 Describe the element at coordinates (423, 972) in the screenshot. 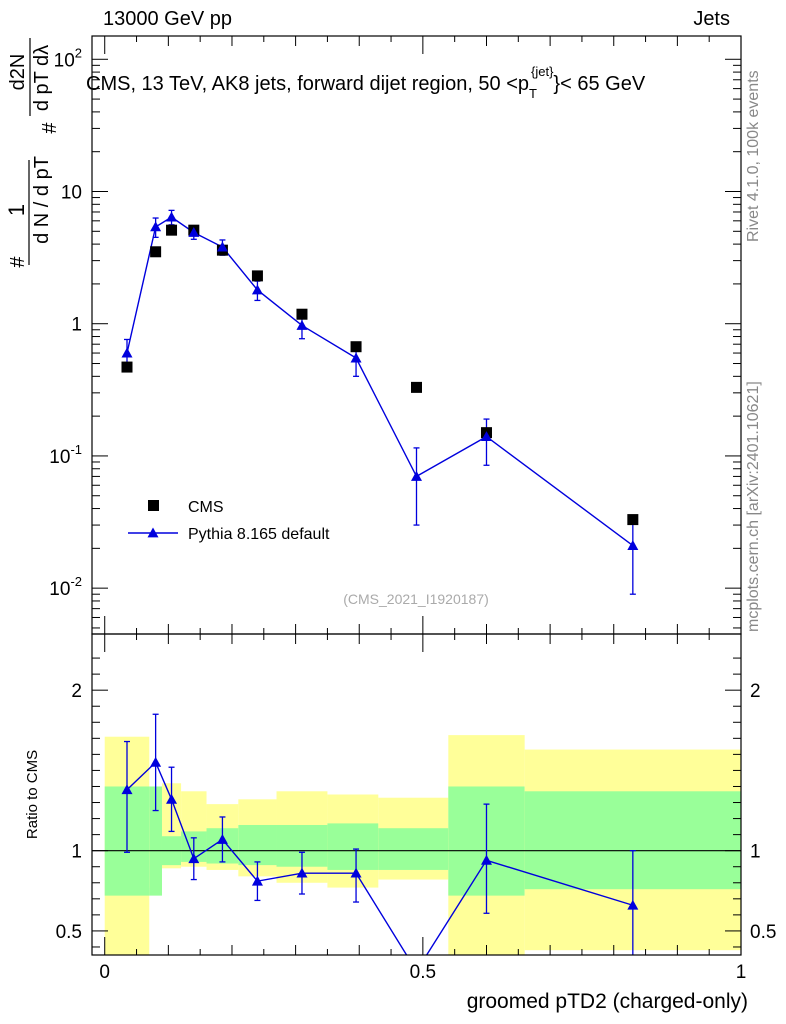

I see `x-tick-label: 0.5` at that location.